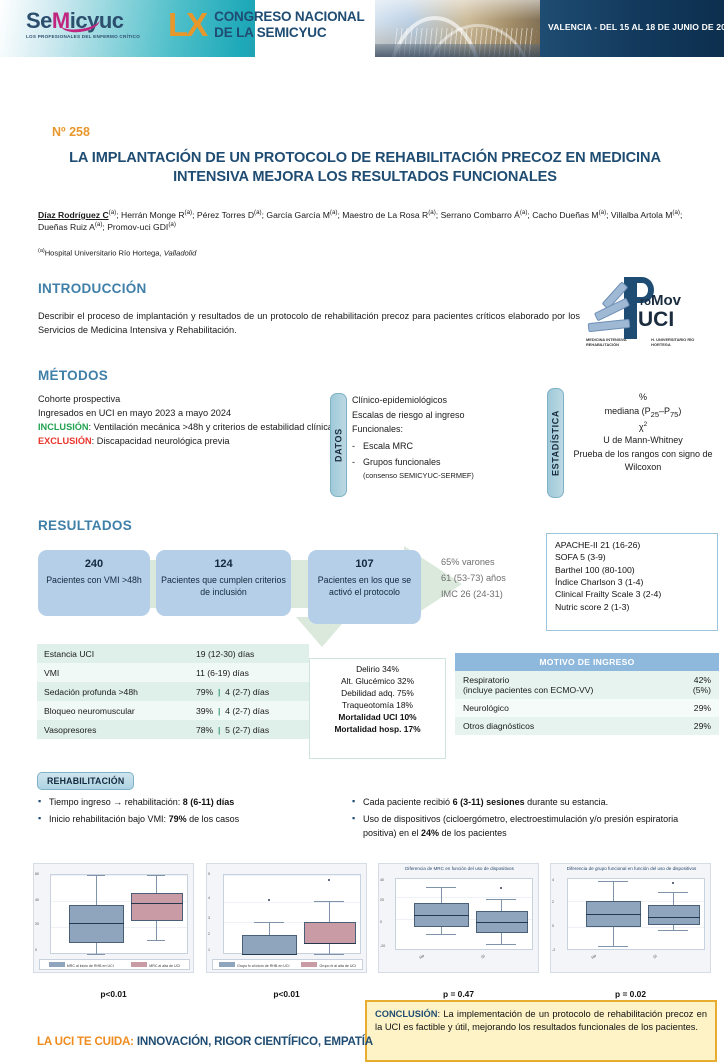 The height and width of the screenshot is (1062, 724). Describe the element at coordinates (643, 440) in the screenshot. I see `estadistica-line-3: U de Mann-Whitney` at that location.